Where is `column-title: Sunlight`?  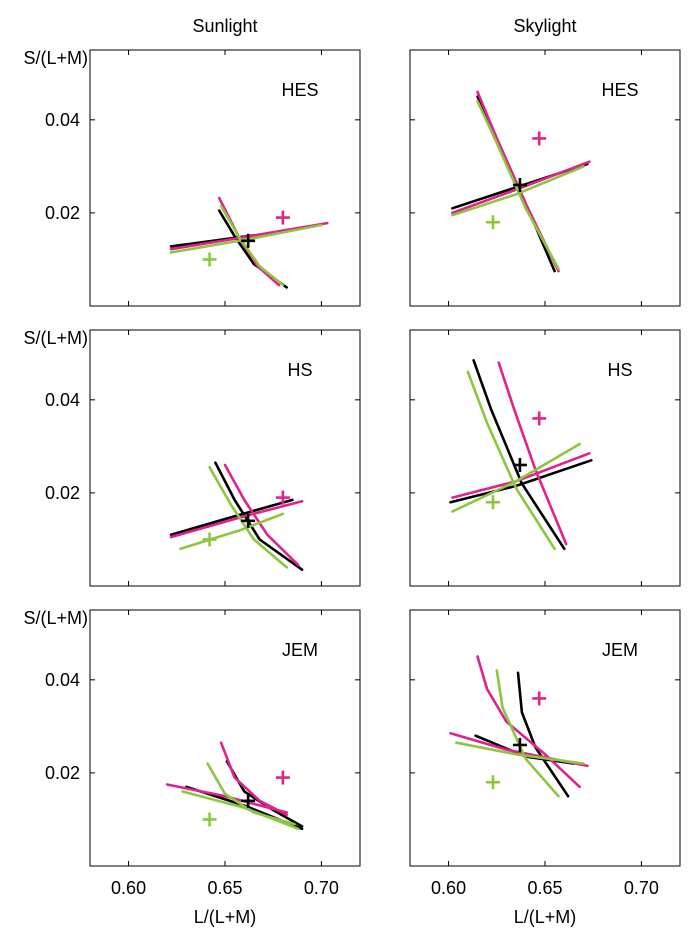
column-title: Sunlight is located at coordinates (224, 26).